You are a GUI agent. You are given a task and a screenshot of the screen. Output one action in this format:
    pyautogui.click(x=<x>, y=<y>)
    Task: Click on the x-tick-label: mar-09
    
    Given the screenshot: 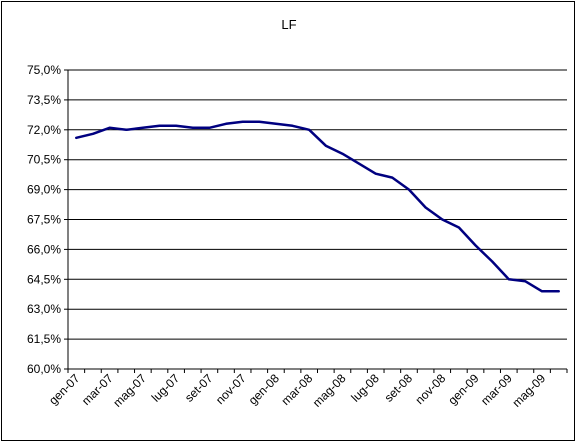 What is the action you would take?
    pyautogui.click(x=496, y=389)
    